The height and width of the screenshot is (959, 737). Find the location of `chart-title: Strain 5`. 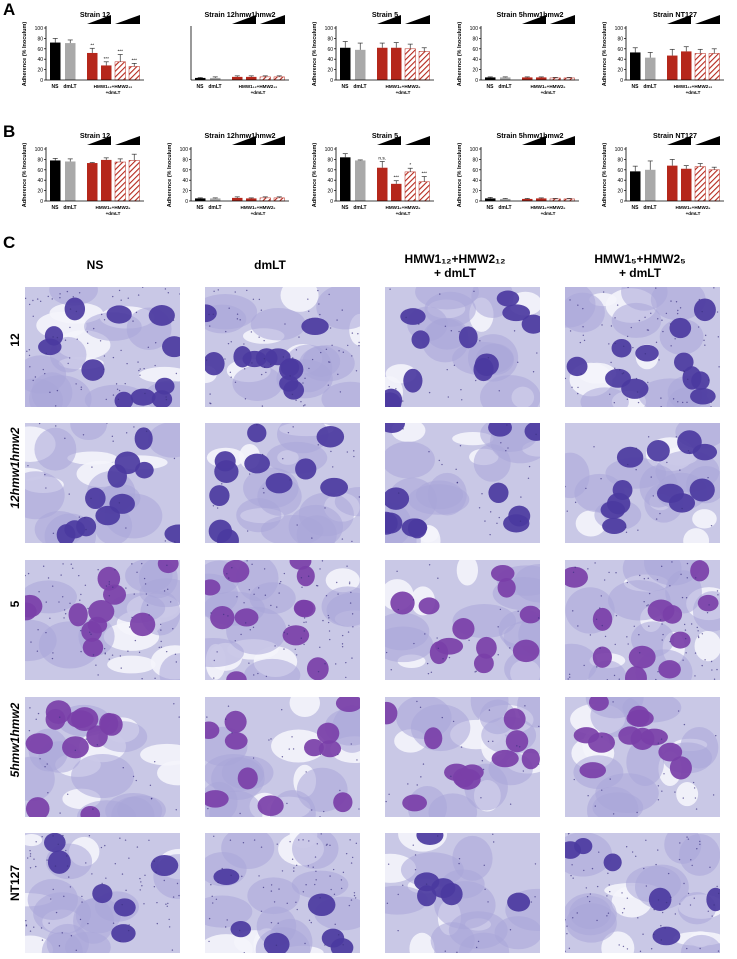

chart-title: Strain 5 is located at coordinates (385, 135).